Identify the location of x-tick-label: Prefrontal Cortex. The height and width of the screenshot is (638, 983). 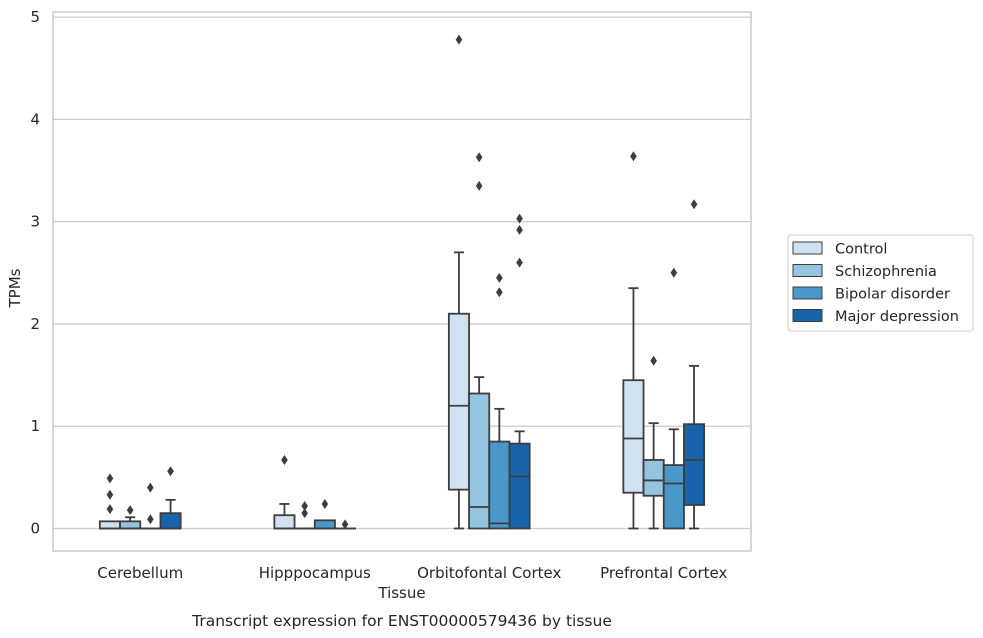
(663, 573).